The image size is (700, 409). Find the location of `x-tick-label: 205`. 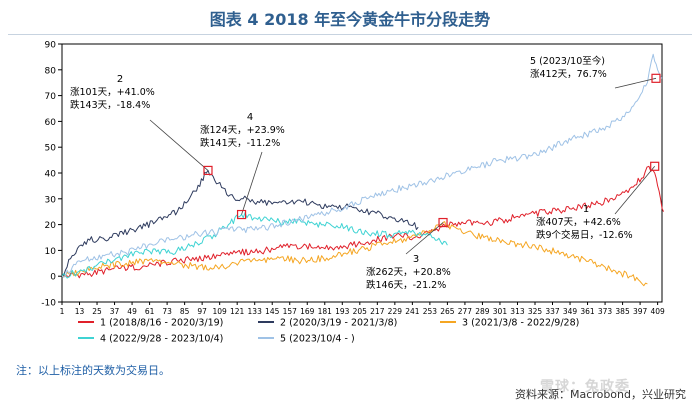

x-tick-label: 205 is located at coordinates (360, 311).